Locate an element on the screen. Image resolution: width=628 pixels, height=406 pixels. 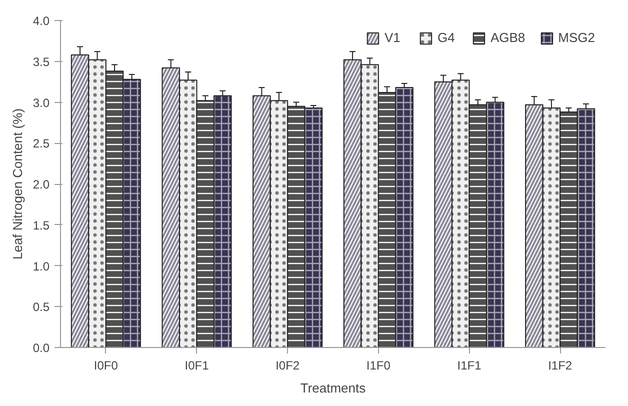
y-tick-label: 3.5 is located at coordinates (41, 61).